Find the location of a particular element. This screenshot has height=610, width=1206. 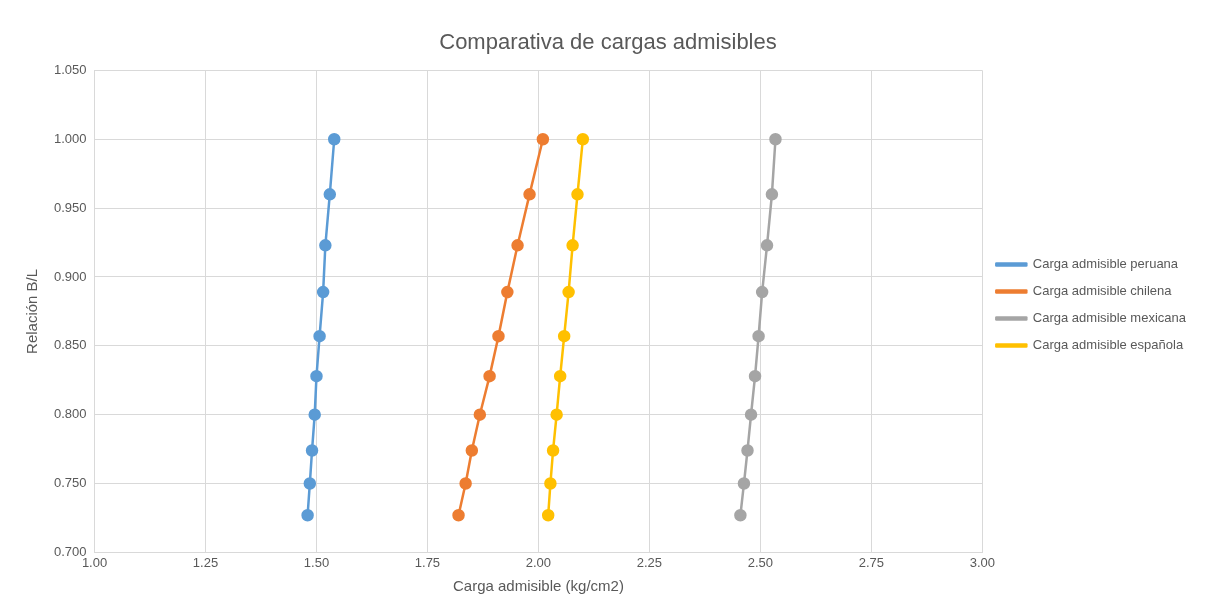

x-axis-title: Carga admisible (kg/cm2) is located at coordinates (538, 586).